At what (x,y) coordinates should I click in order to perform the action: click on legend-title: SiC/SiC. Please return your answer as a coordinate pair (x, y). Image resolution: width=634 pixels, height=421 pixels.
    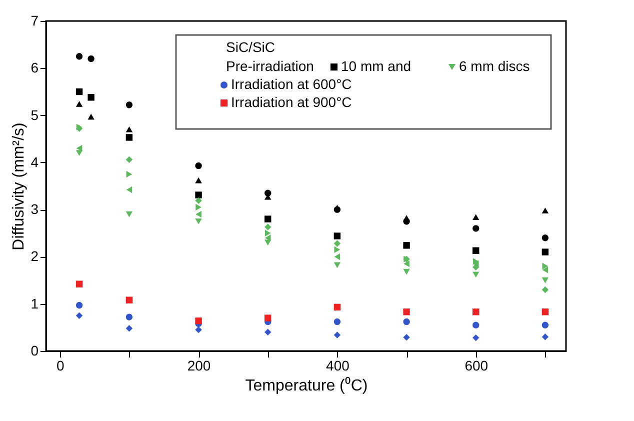
    Looking at the image, I should click on (251, 47).